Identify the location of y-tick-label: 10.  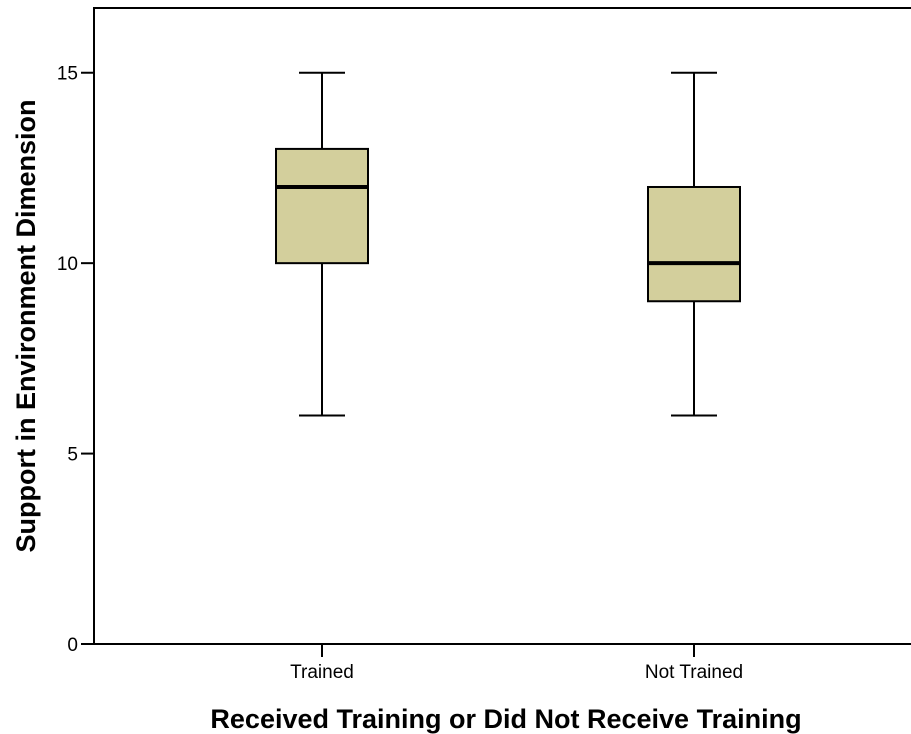
(67, 264).